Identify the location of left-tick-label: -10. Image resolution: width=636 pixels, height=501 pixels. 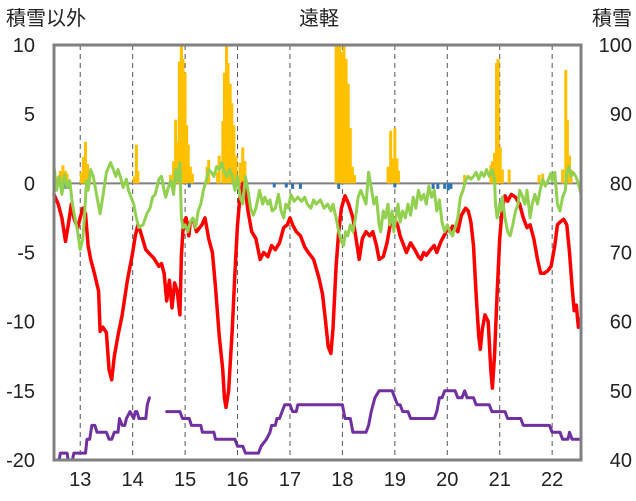
(20, 323).